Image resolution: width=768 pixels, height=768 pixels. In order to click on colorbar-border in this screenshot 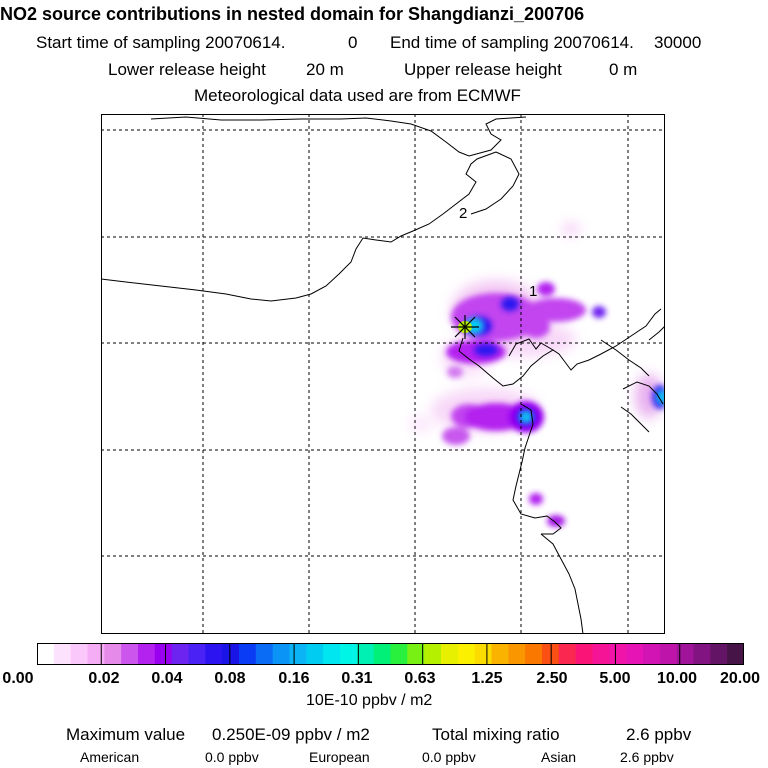, I will do `click(390, 654)`.